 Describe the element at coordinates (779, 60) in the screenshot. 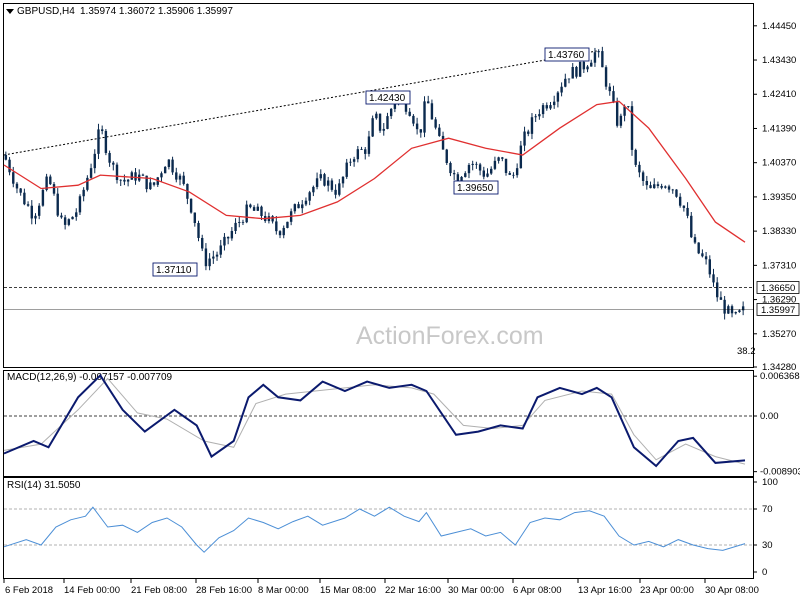

I see `price-tick-label-1: 1.43430` at that location.